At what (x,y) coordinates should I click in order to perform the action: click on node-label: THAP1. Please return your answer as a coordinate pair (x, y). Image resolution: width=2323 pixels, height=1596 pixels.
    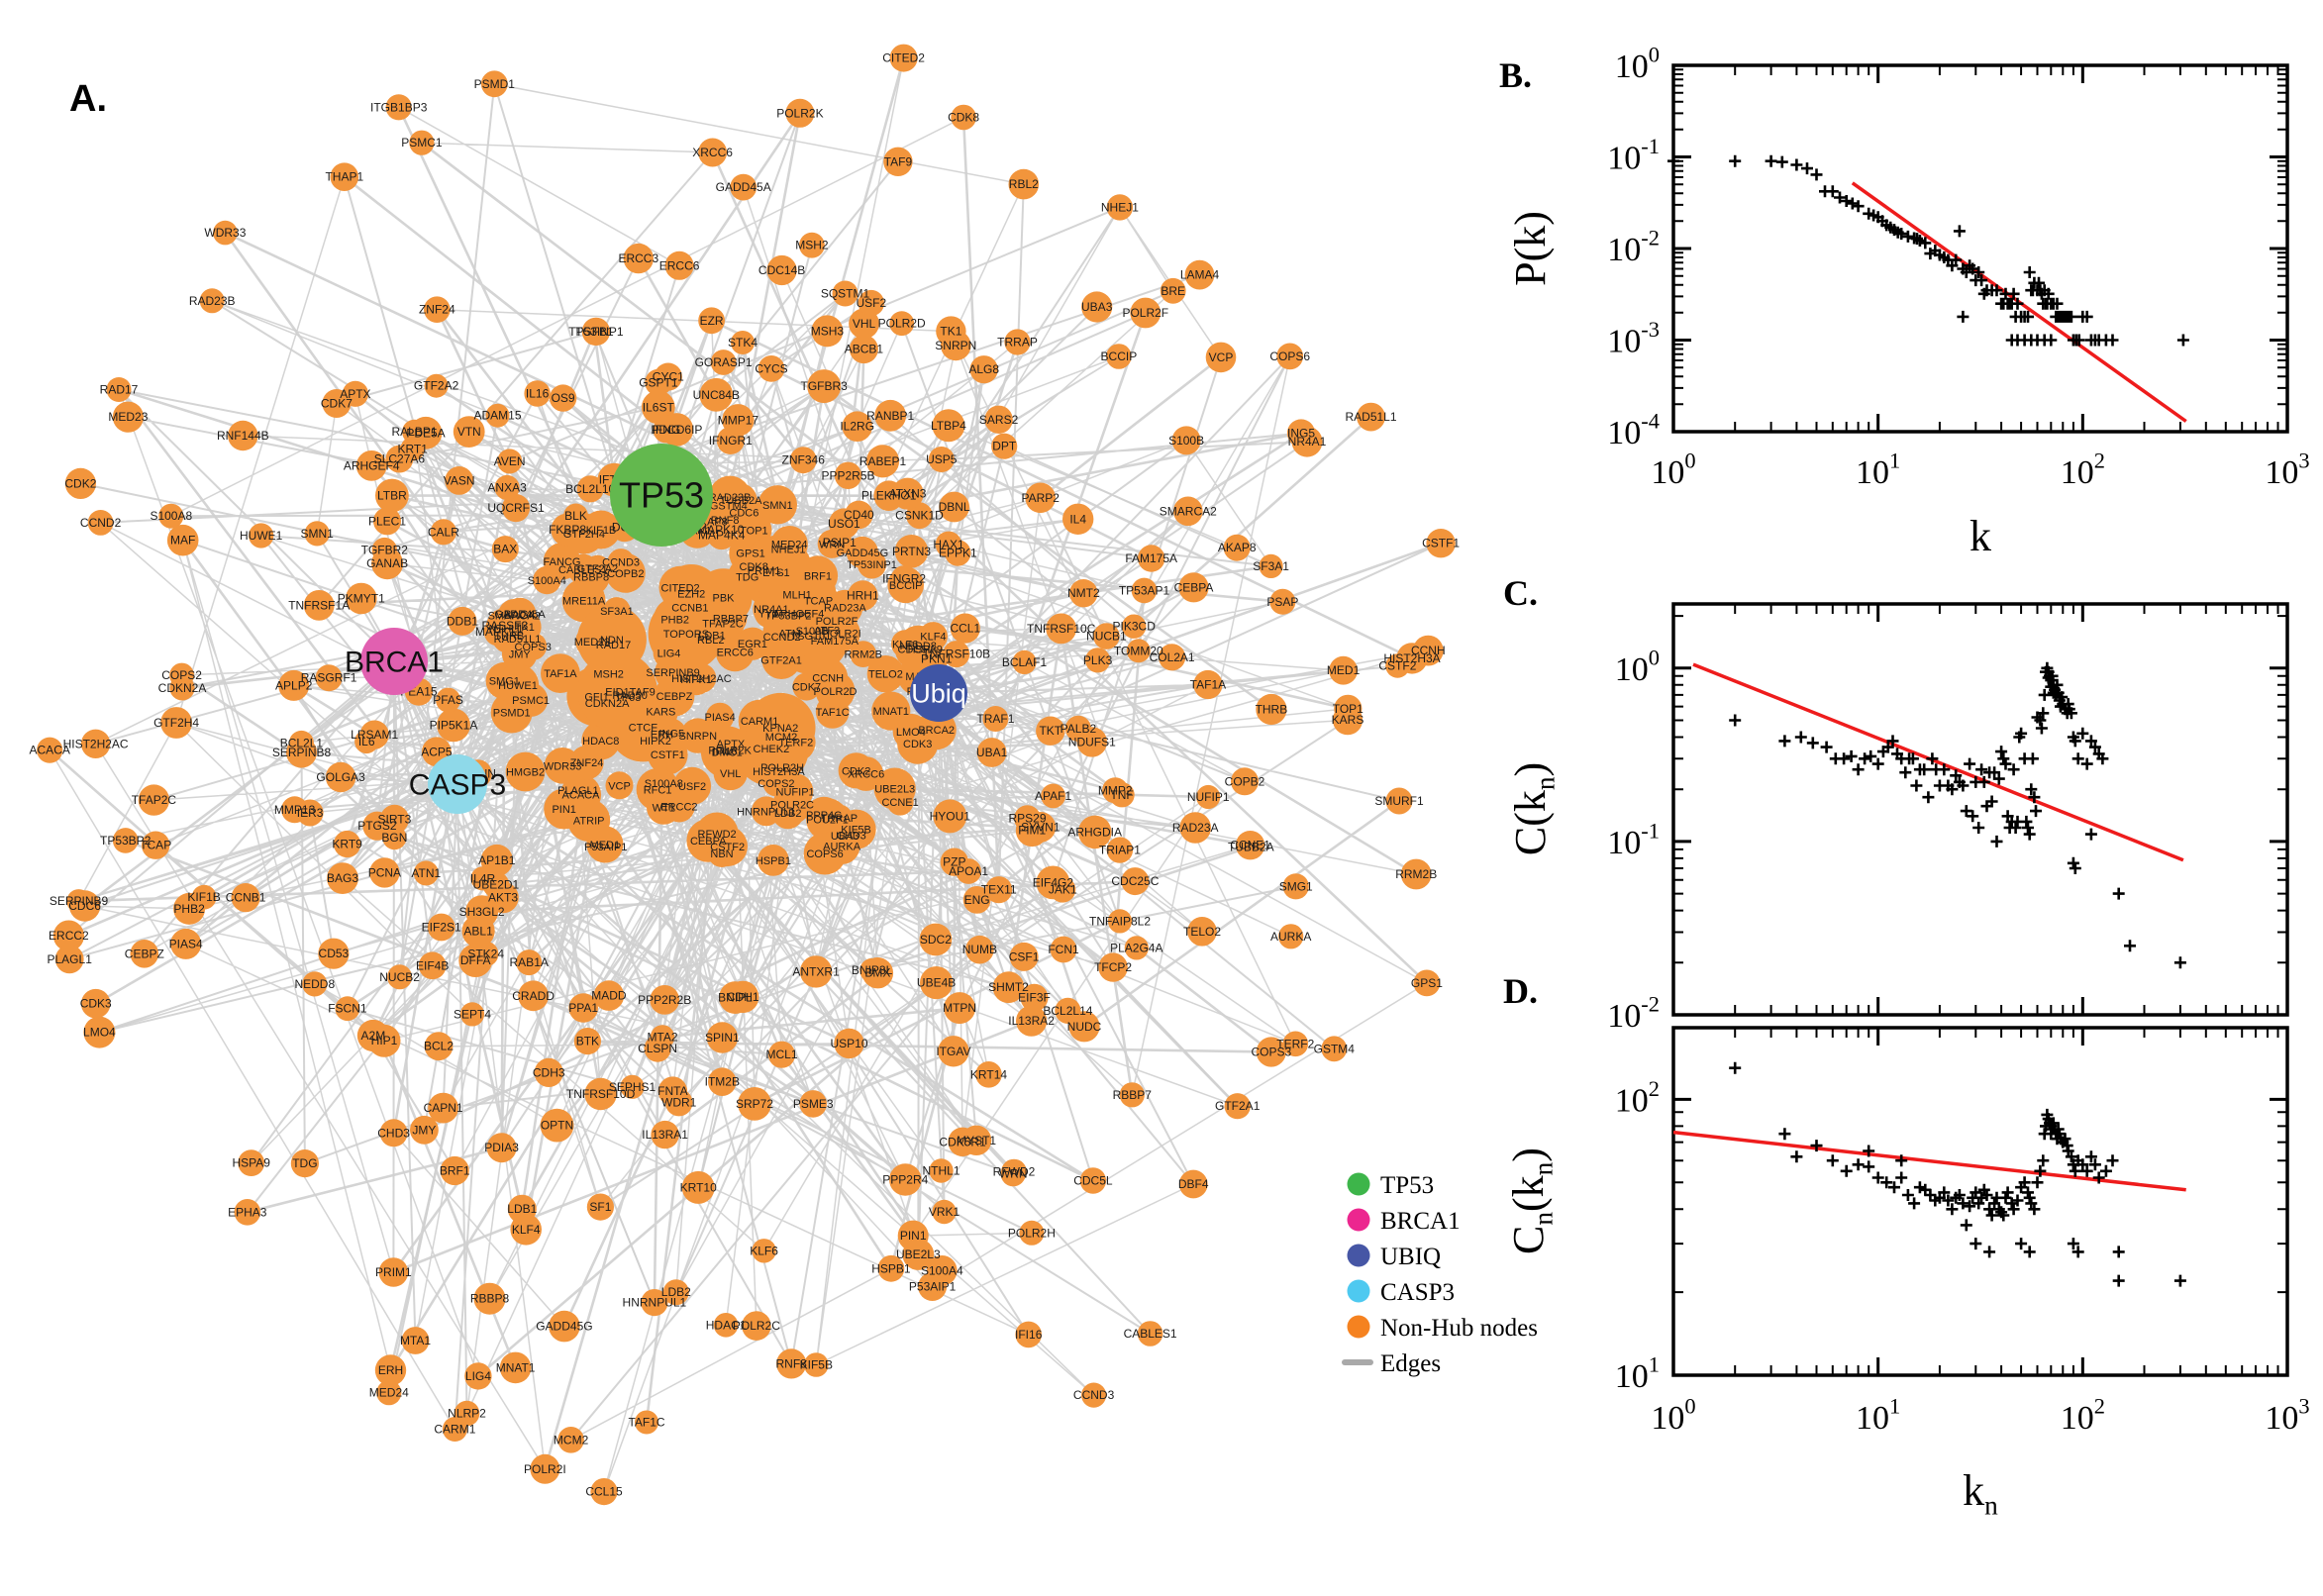
    Looking at the image, I should click on (344, 177).